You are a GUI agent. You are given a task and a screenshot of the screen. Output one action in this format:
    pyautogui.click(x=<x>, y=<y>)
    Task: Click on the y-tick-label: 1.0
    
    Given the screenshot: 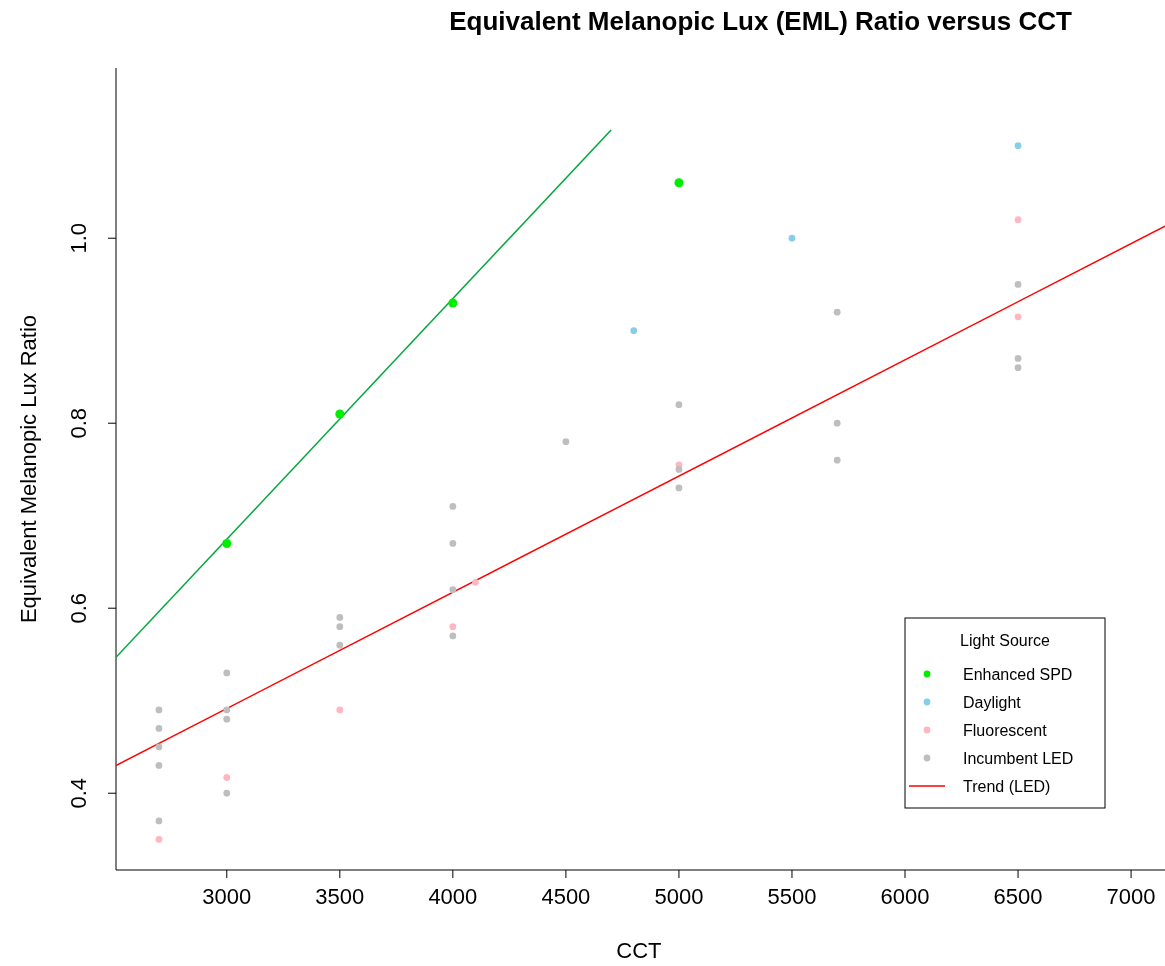 What is the action you would take?
    pyautogui.click(x=78, y=238)
    